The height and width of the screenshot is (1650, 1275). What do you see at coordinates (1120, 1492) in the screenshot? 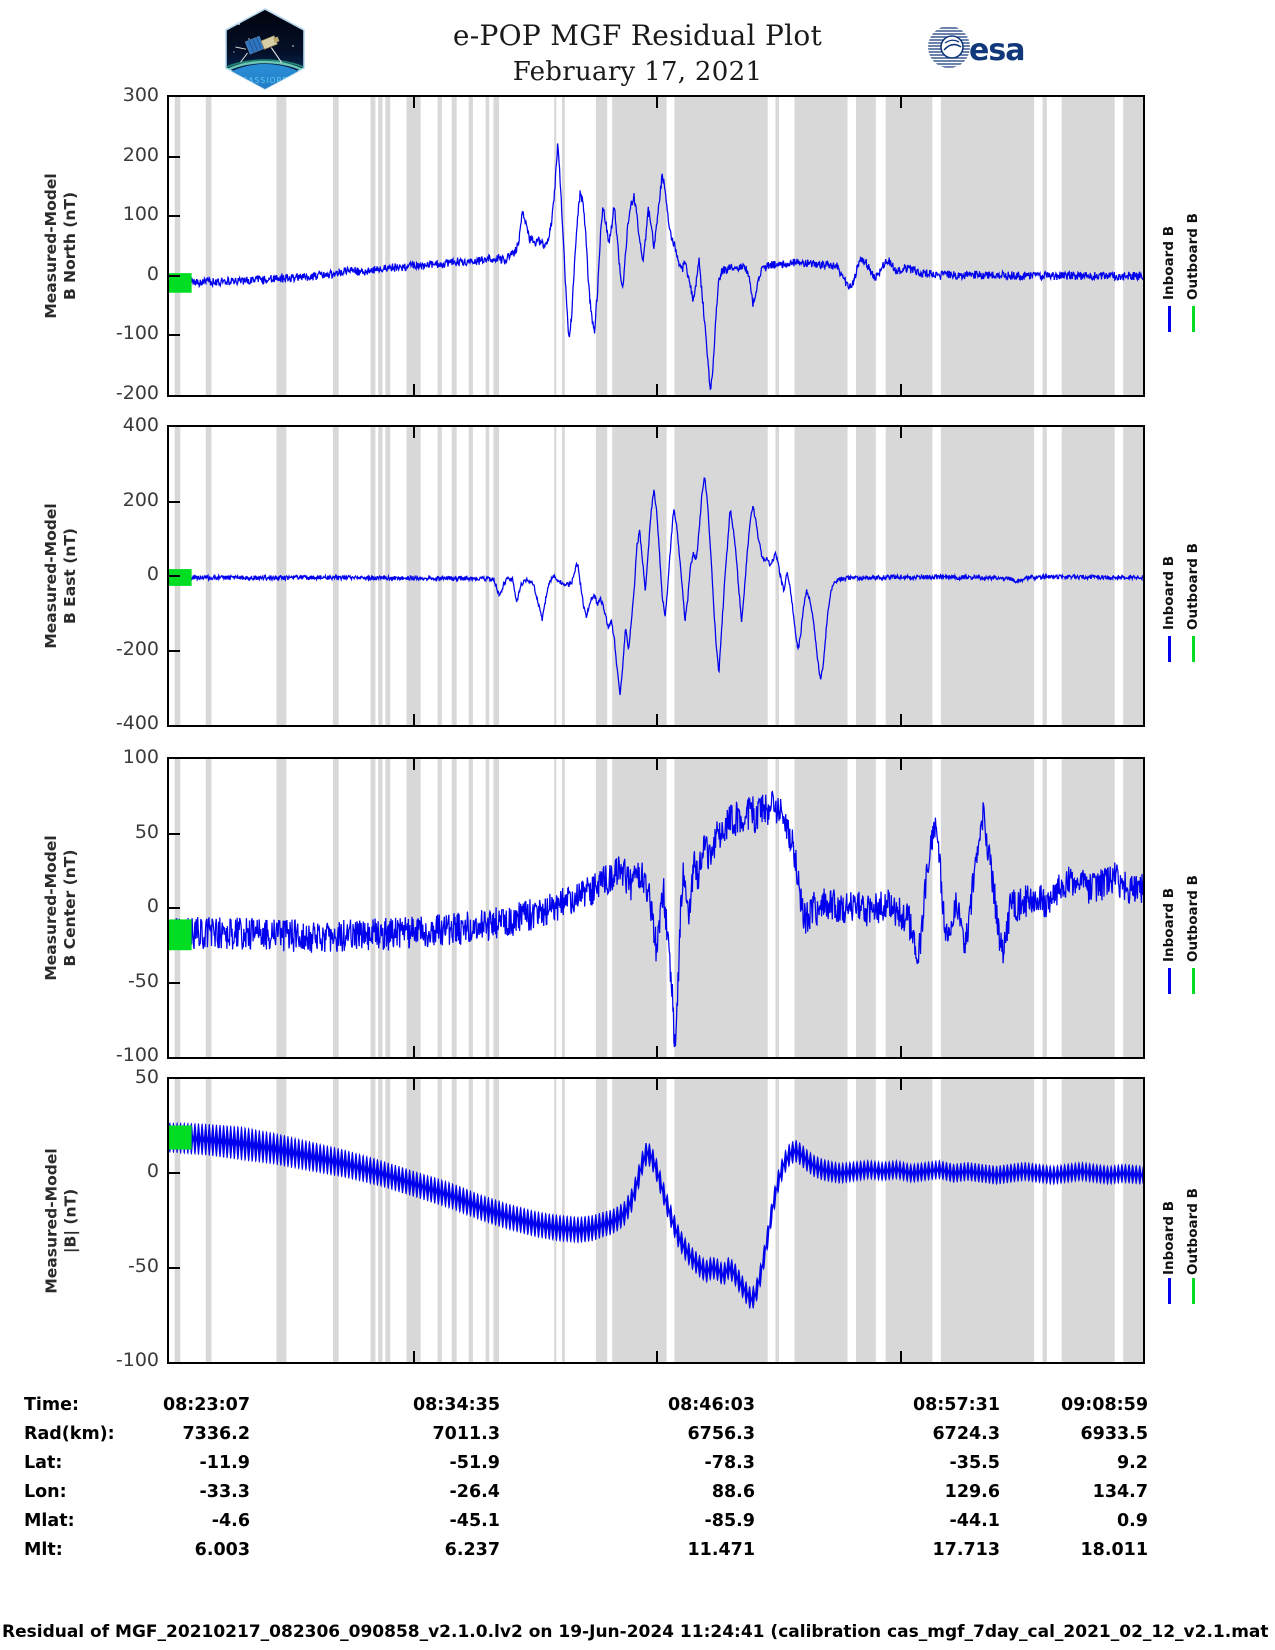
I see `table-cell: 134.7` at bounding box center [1120, 1492].